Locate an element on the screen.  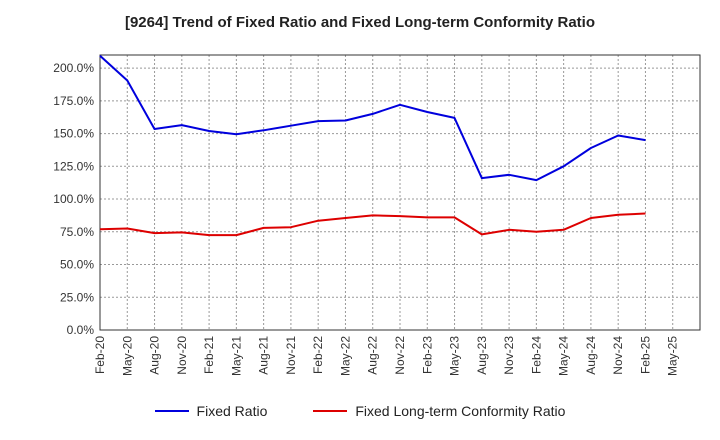
x-tick-label: May-23 is located at coordinates (455, 356).